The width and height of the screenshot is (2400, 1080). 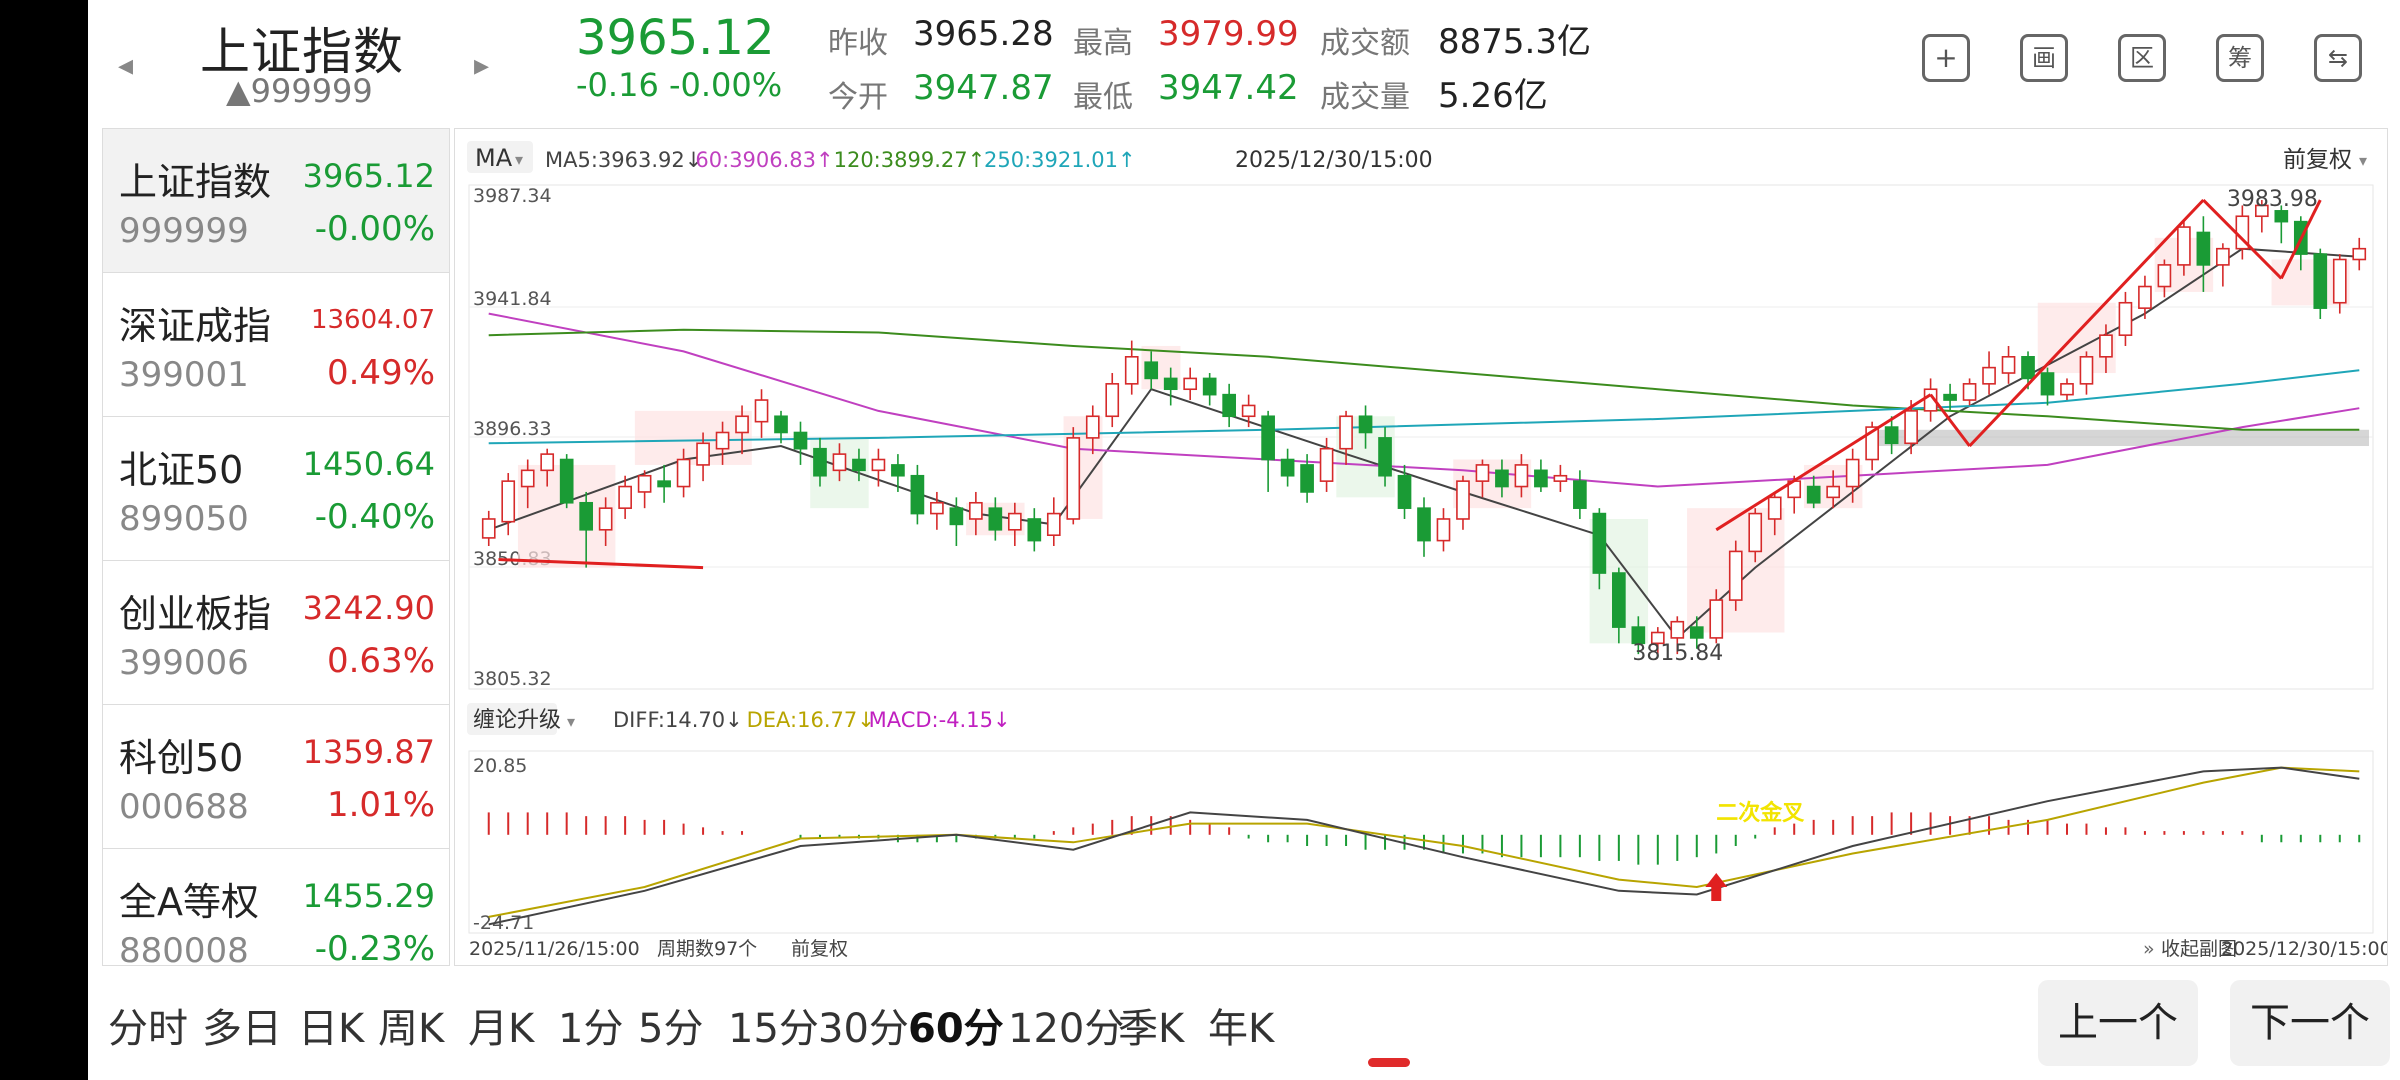 I want to click on tab-2: 日K, so click(x=331, y=1029).